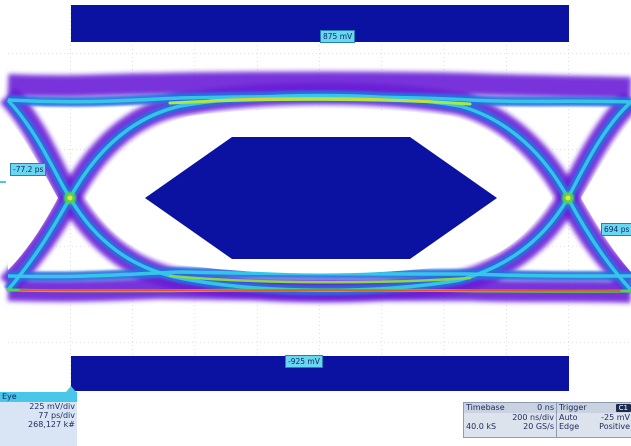 The image size is (631, 446). What do you see at coordinates (51, 424) in the screenshot?
I see `eye-count: 268,127 k#` at bounding box center [51, 424].